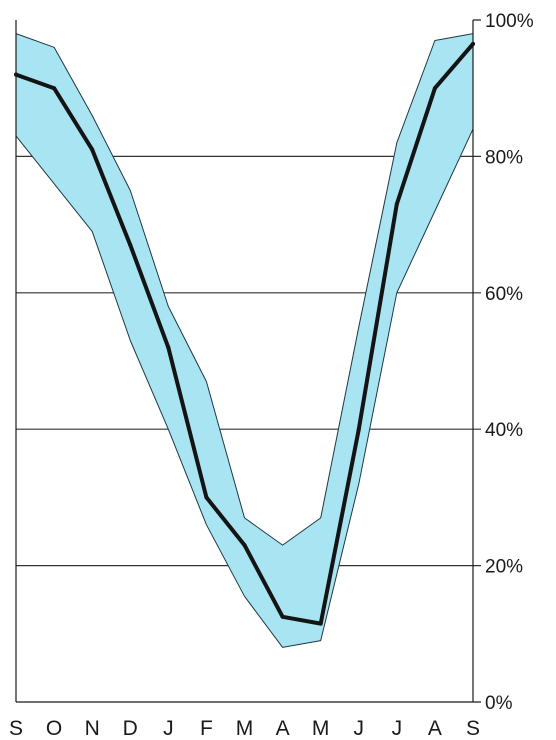 The image size is (556, 740). Describe the element at coordinates (435, 728) in the screenshot. I see `x-tick-label-11: A` at that location.